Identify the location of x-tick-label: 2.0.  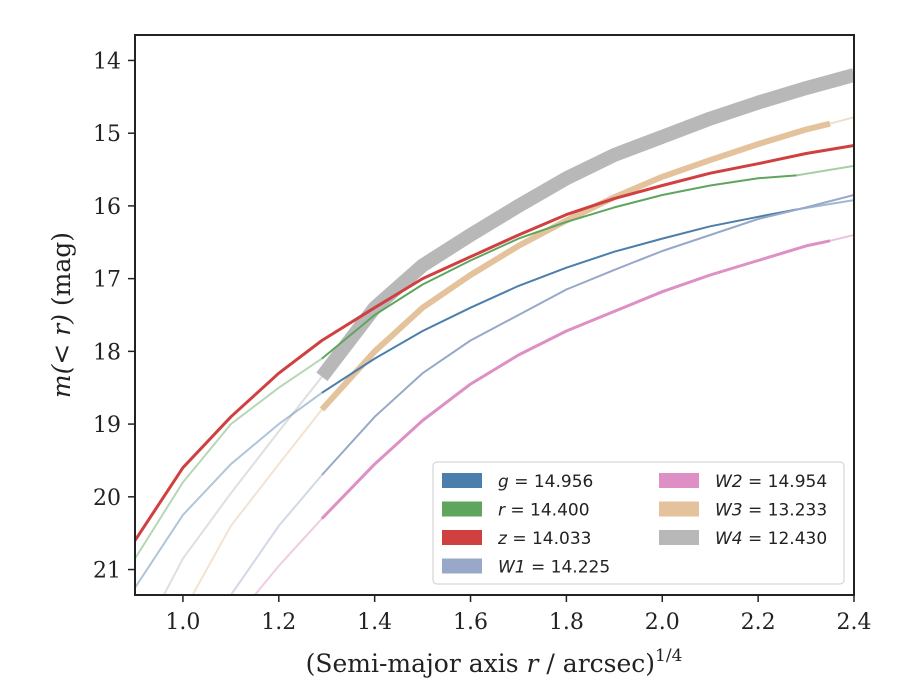
(662, 622).